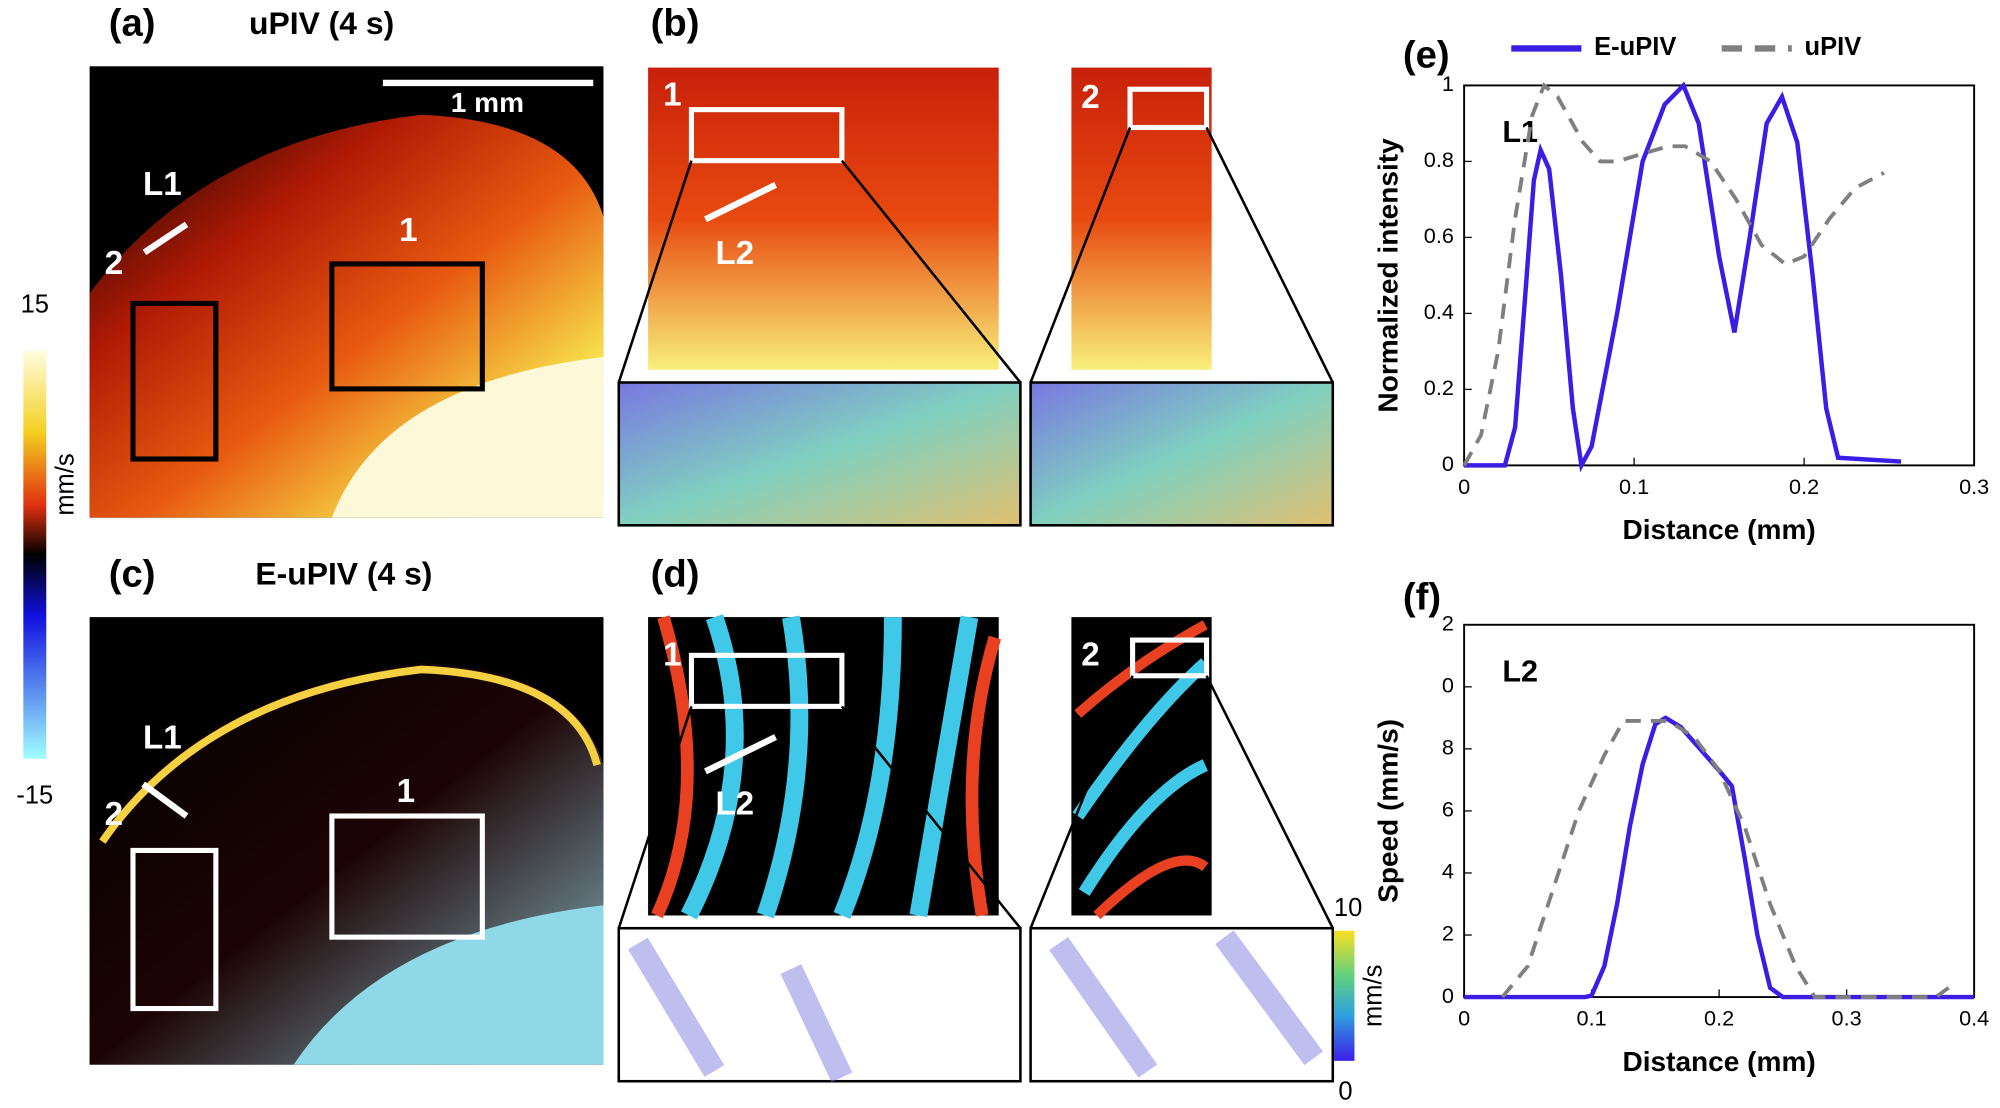 The height and width of the screenshot is (1108, 2000). Describe the element at coordinates (1439, 311) in the screenshot. I see `y-tick-label: 0.4` at that location.